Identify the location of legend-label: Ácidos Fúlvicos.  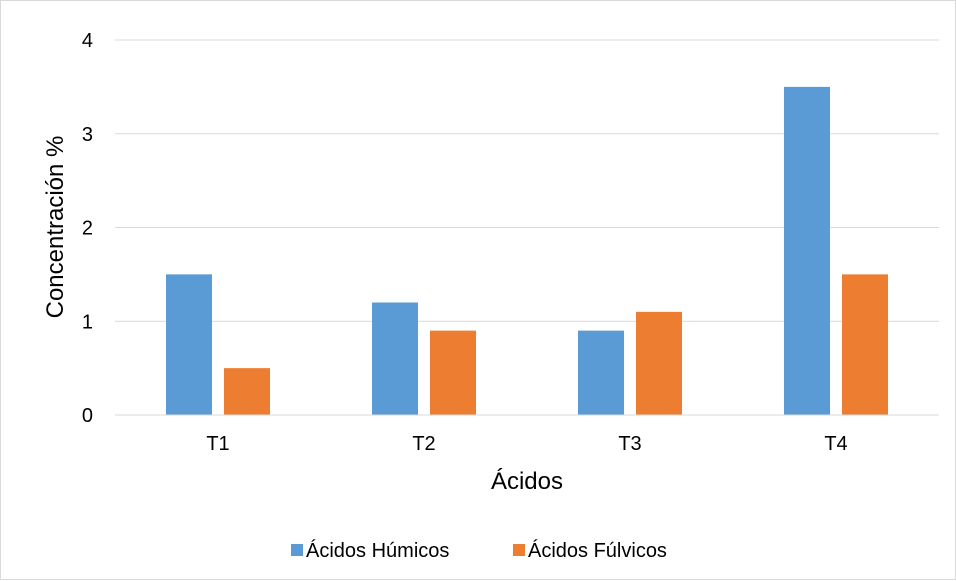
(597, 550).